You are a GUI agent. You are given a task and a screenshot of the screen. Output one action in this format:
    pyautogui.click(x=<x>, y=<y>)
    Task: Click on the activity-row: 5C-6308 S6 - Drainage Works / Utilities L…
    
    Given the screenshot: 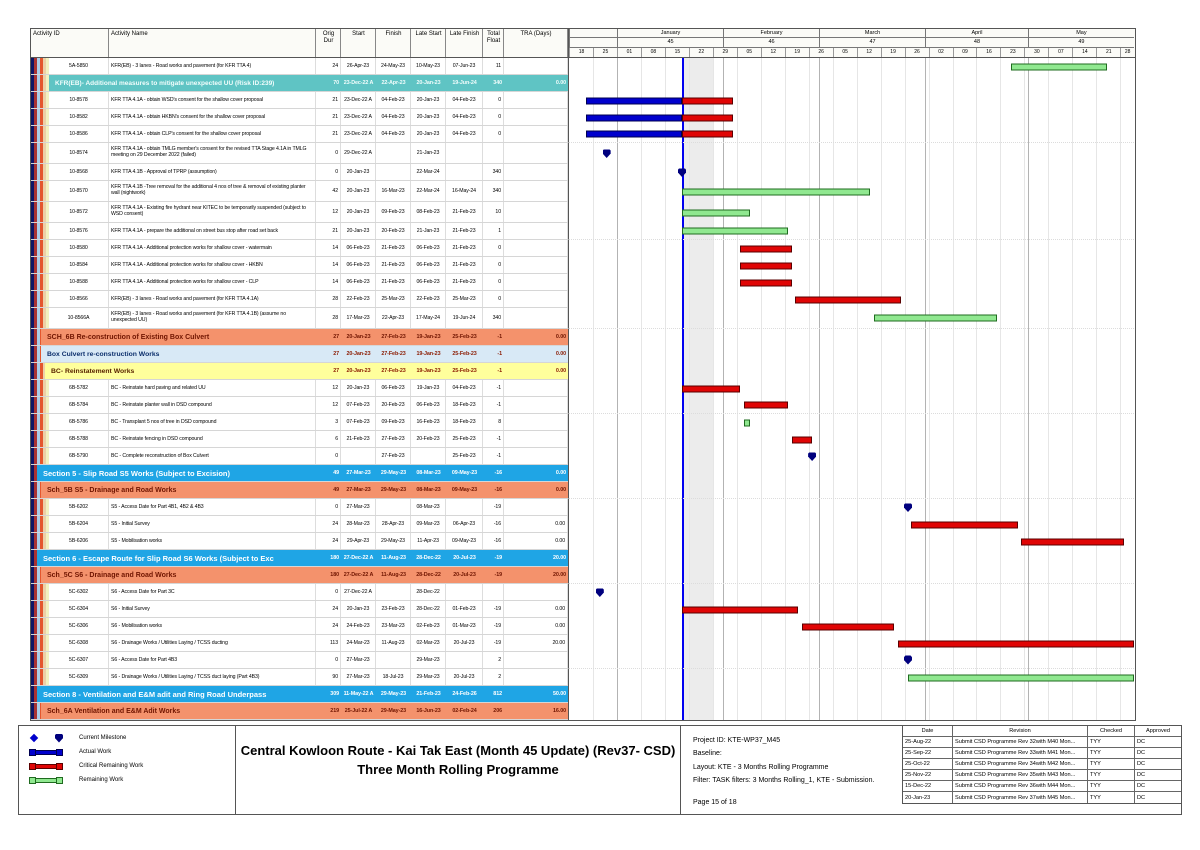 What is the action you would take?
    pyautogui.click(x=583, y=643)
    